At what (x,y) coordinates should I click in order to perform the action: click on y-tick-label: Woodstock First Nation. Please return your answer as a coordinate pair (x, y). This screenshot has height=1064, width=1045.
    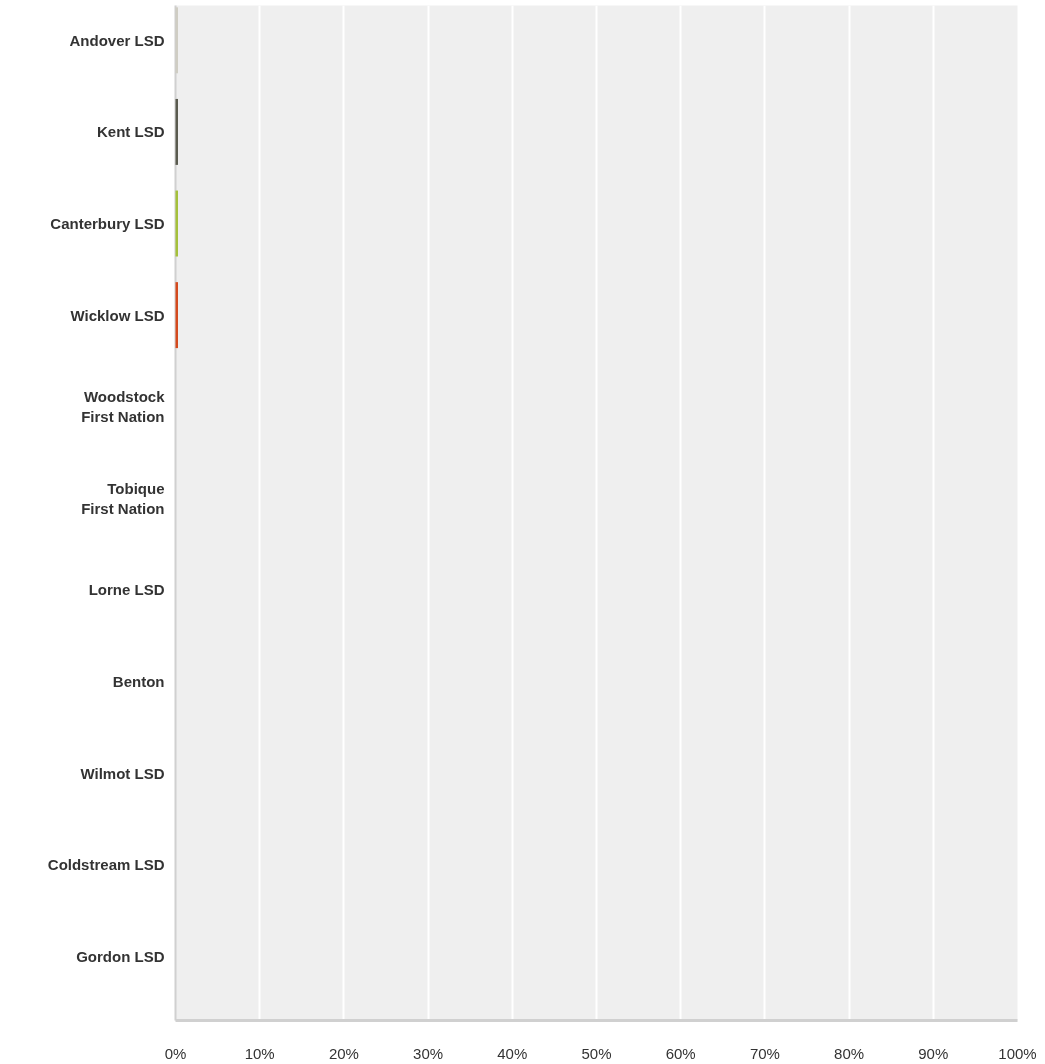
    Looking at the image, I should click on (123, 407).